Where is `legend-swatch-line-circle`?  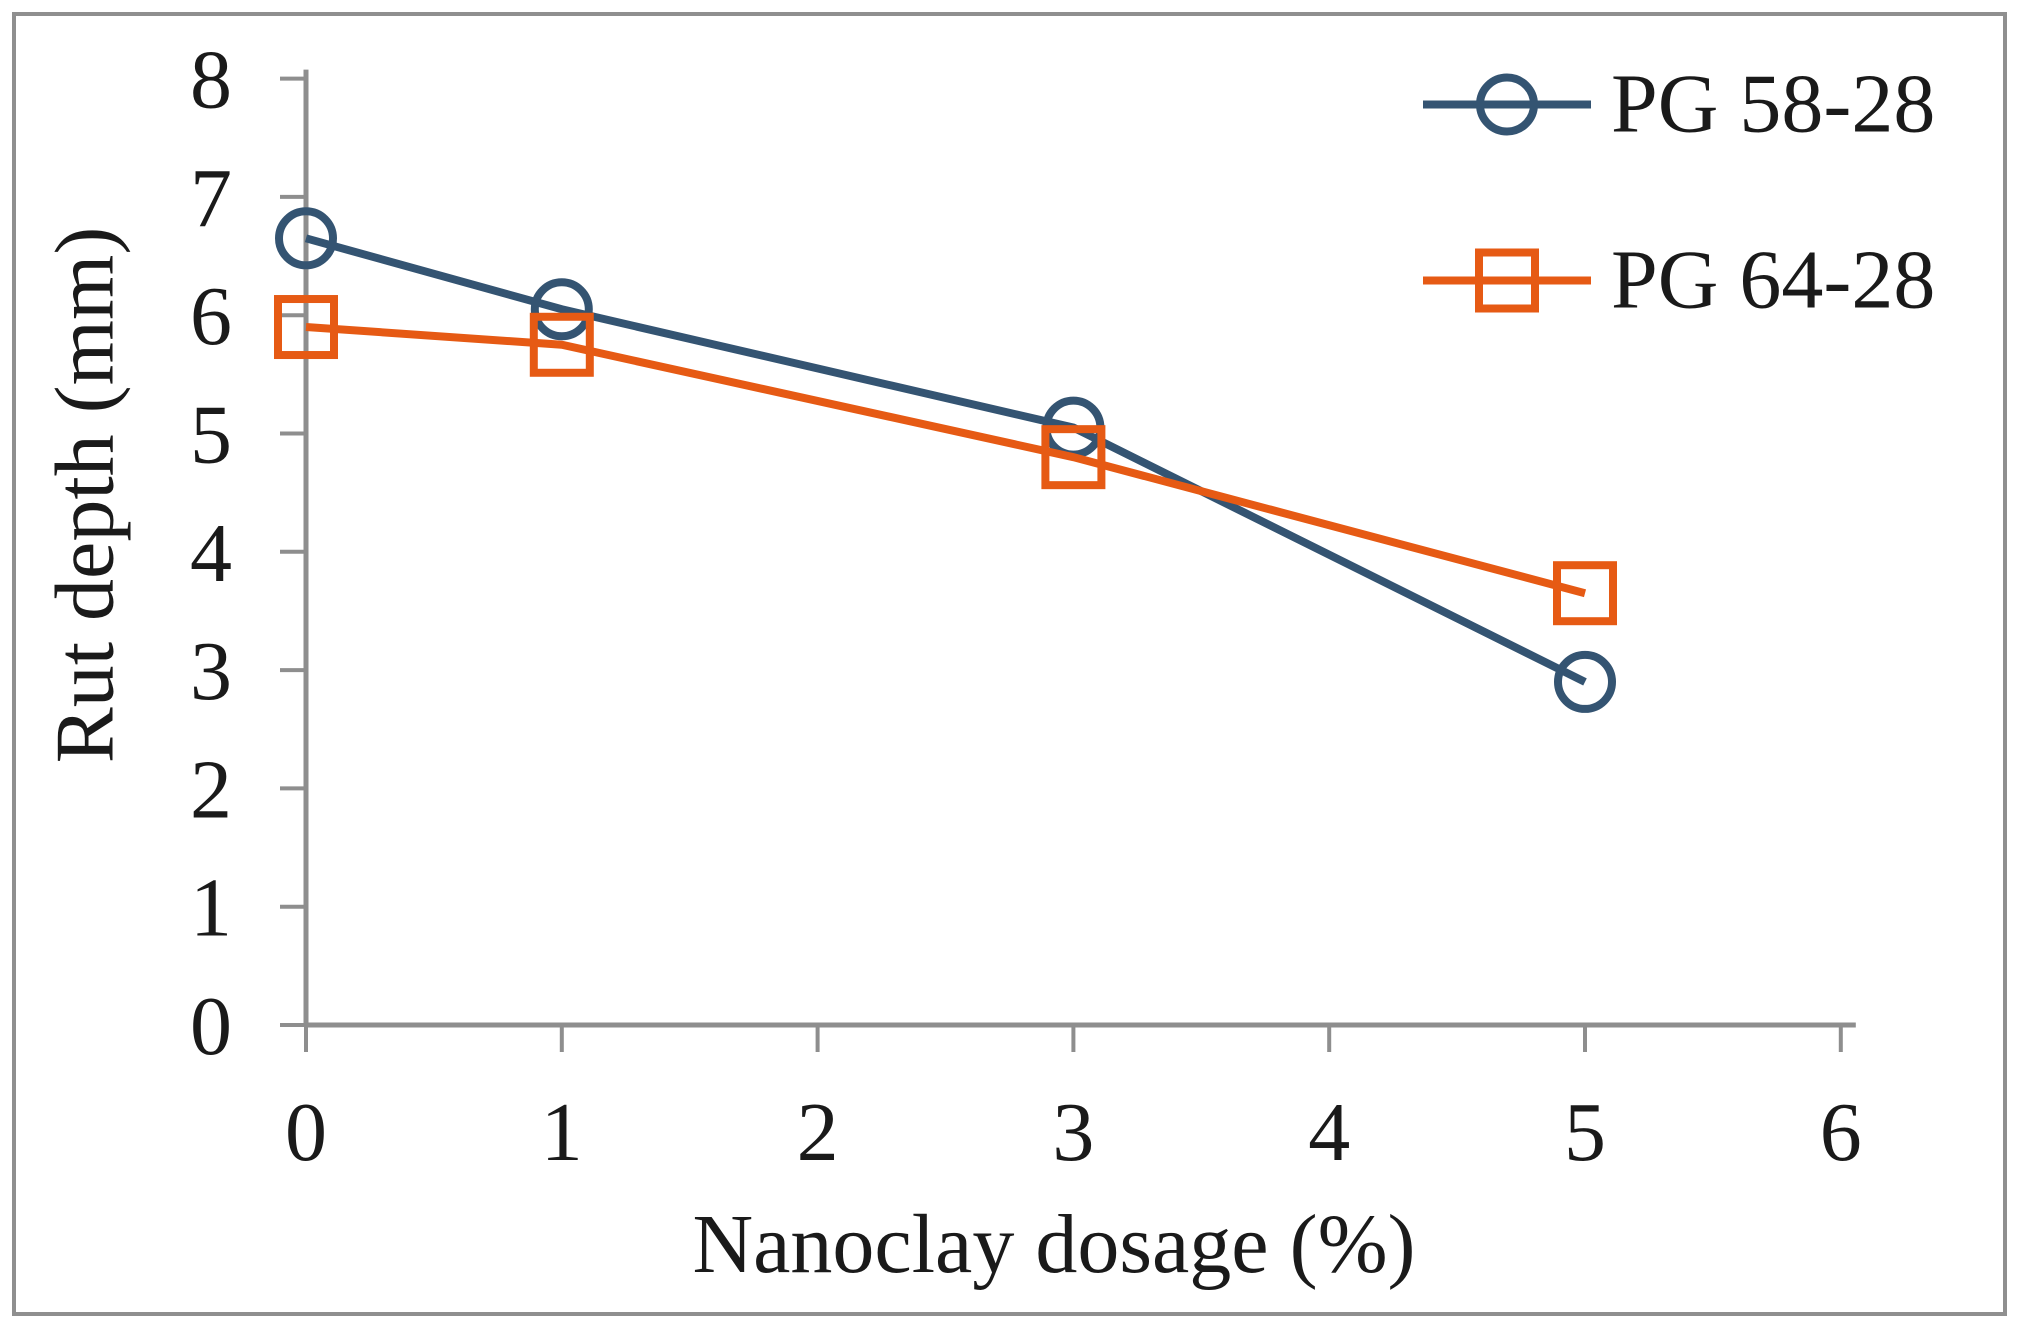 legend-swatch-line-circle is located at coordinates (1507, 104).